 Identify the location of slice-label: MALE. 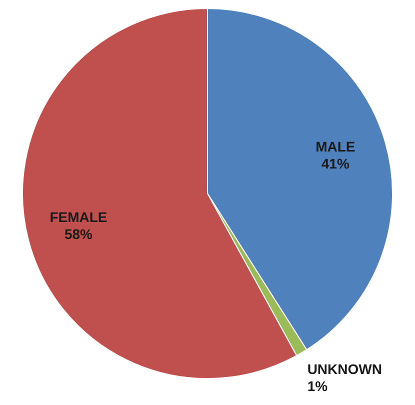
(336, 146).